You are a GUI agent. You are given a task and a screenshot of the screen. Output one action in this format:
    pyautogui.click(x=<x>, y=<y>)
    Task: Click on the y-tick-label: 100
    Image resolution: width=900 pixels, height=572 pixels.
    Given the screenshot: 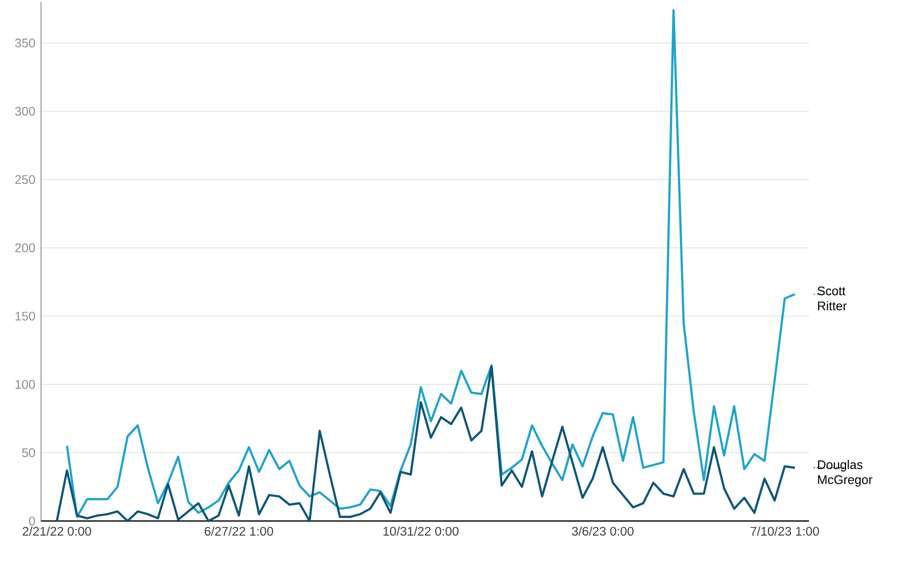 What is the action you would take?
    pyautogui.click(x=25, y=384)
    